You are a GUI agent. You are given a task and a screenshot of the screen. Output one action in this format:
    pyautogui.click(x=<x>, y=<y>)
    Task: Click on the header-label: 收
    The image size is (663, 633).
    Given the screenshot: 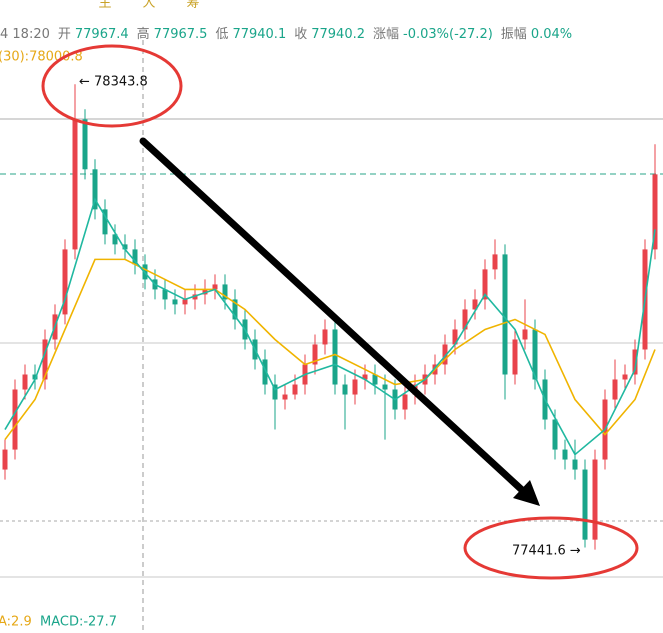 What is the action you would take?
    pyautogui.click(x=300, y=34)
    